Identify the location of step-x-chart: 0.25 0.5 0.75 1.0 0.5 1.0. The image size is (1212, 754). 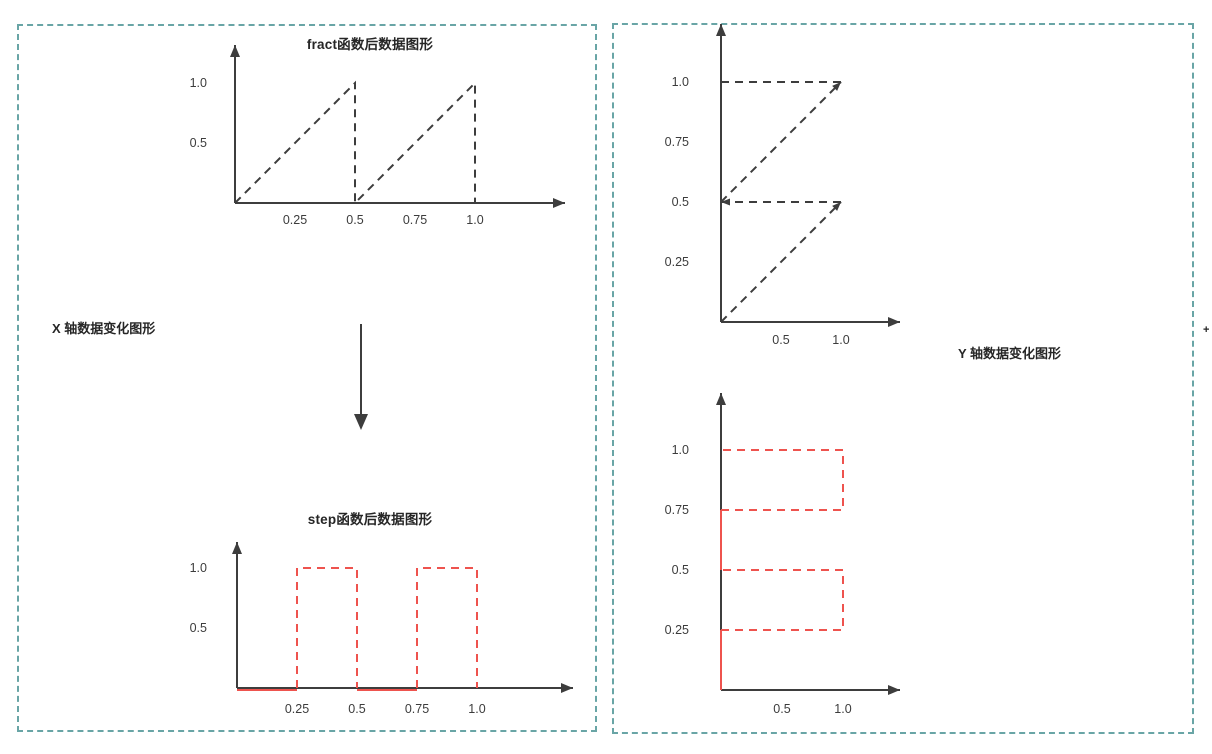
(370, 622).